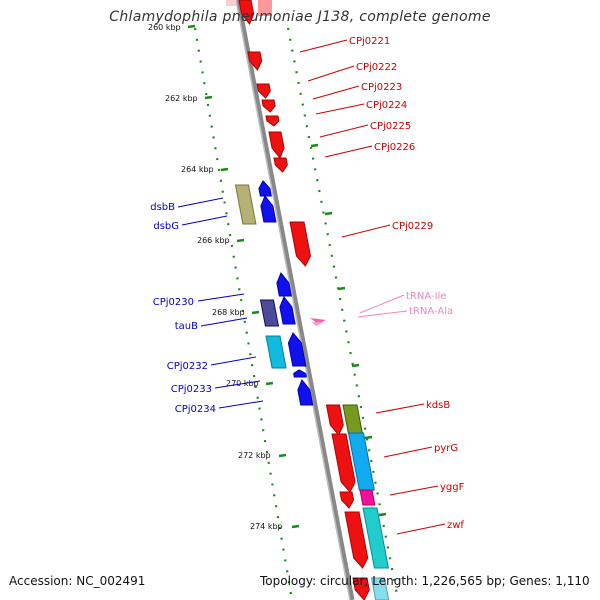 The width and height of the screenshot is (600, 600). Describe the element at coordinates (446, 448) in the screenshot. I see `reverse-gene-label-pyrg: pyrG` at that location.